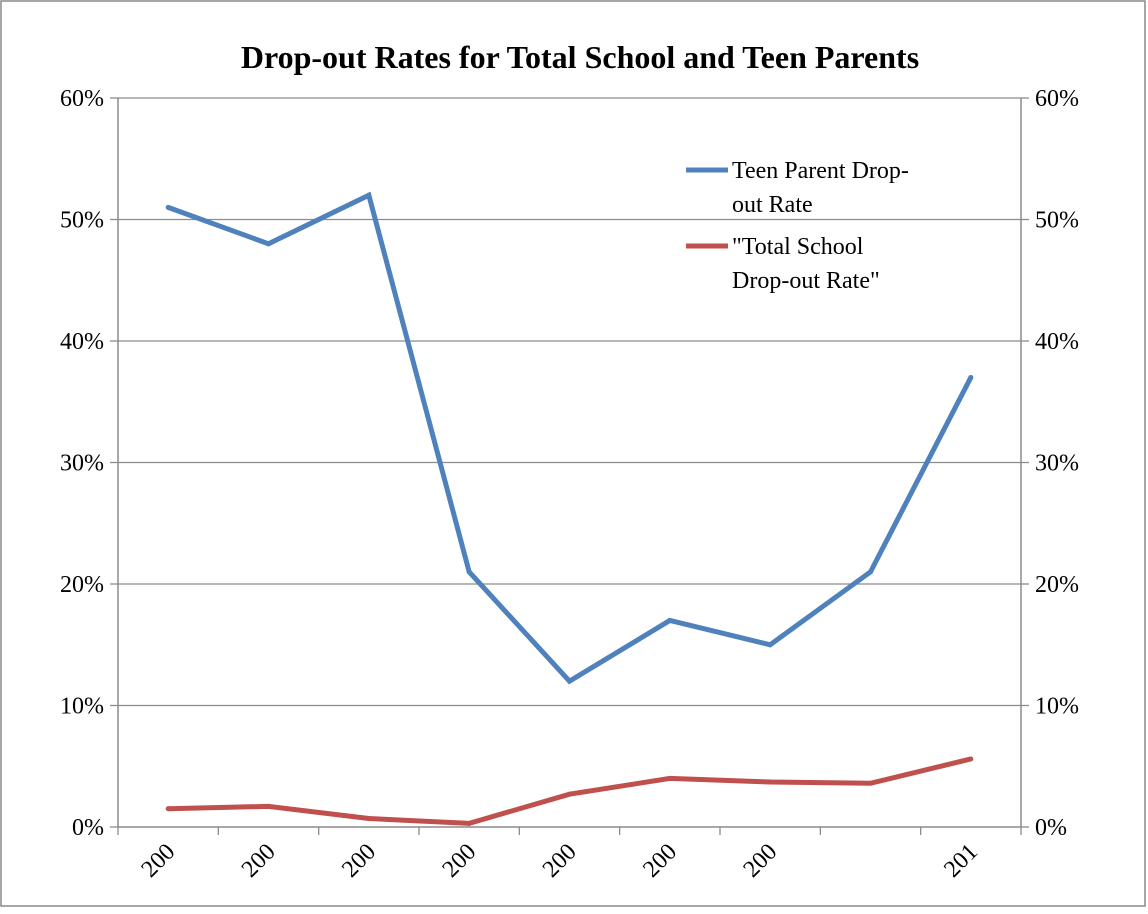  I want to click on legend-label: "Total School, so click(798, 247).